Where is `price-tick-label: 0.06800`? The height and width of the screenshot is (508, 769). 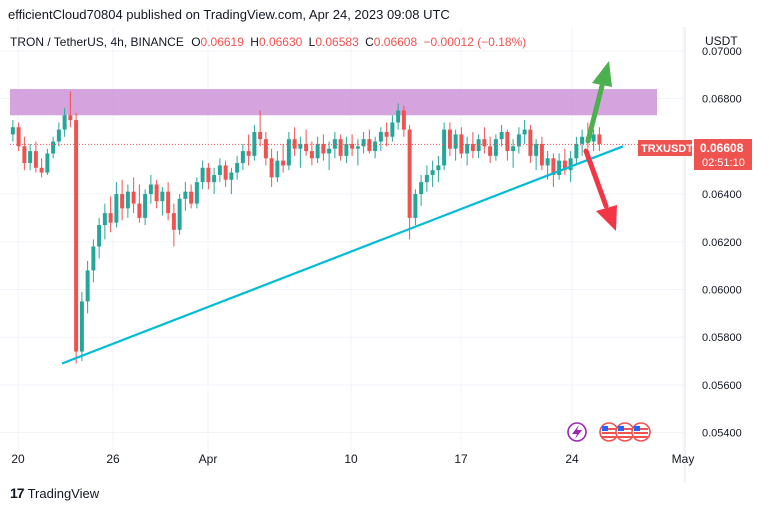 price-tick-label: 0.06800 is located at coordinates (722, 100).